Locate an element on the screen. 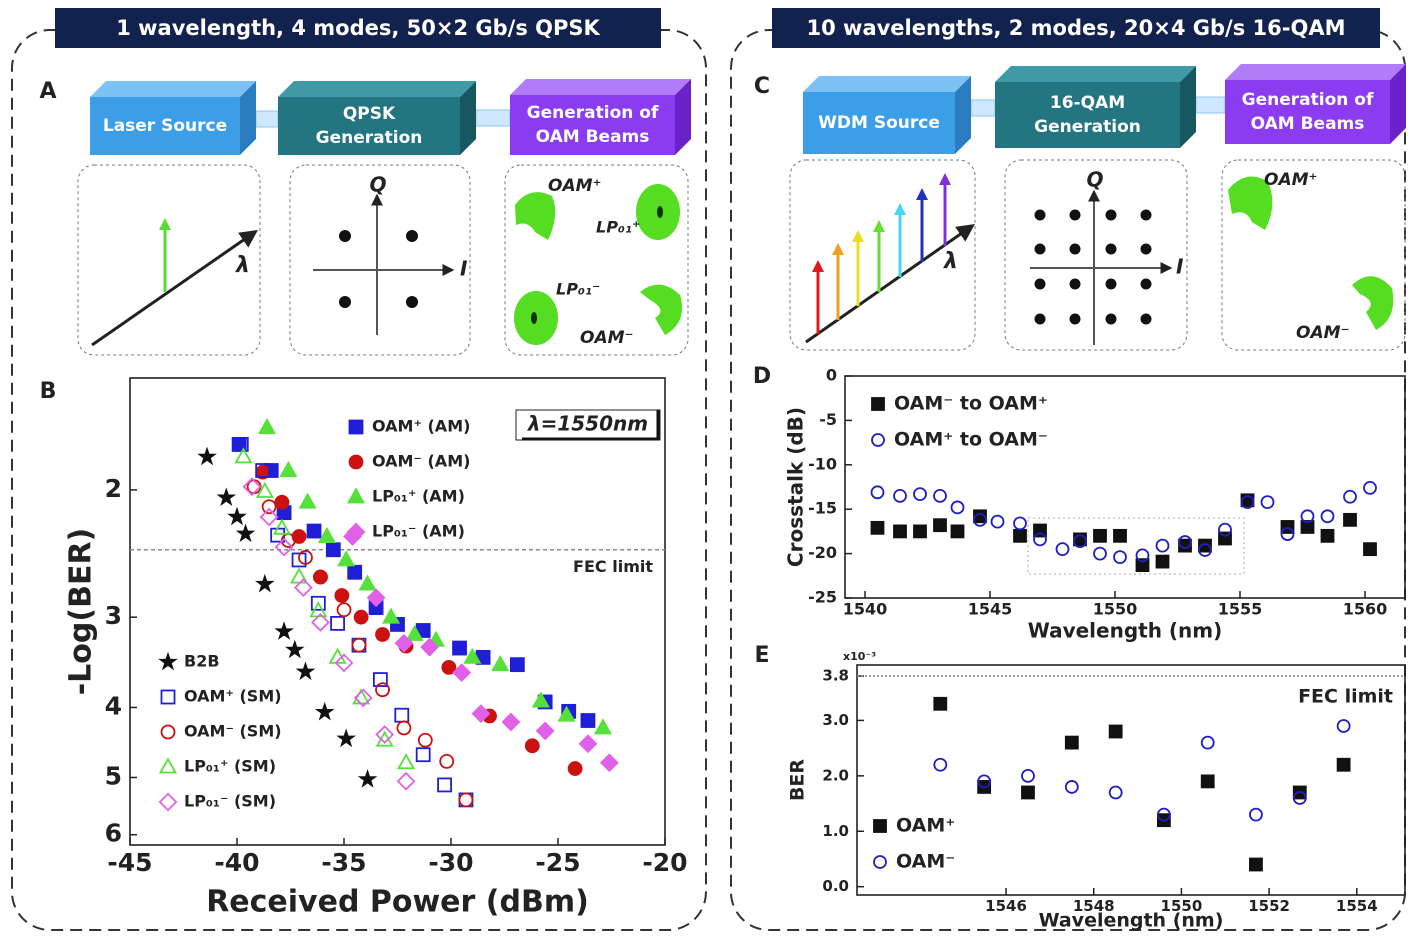  y-tick-label: -5 is located at coordinates (828, 419).